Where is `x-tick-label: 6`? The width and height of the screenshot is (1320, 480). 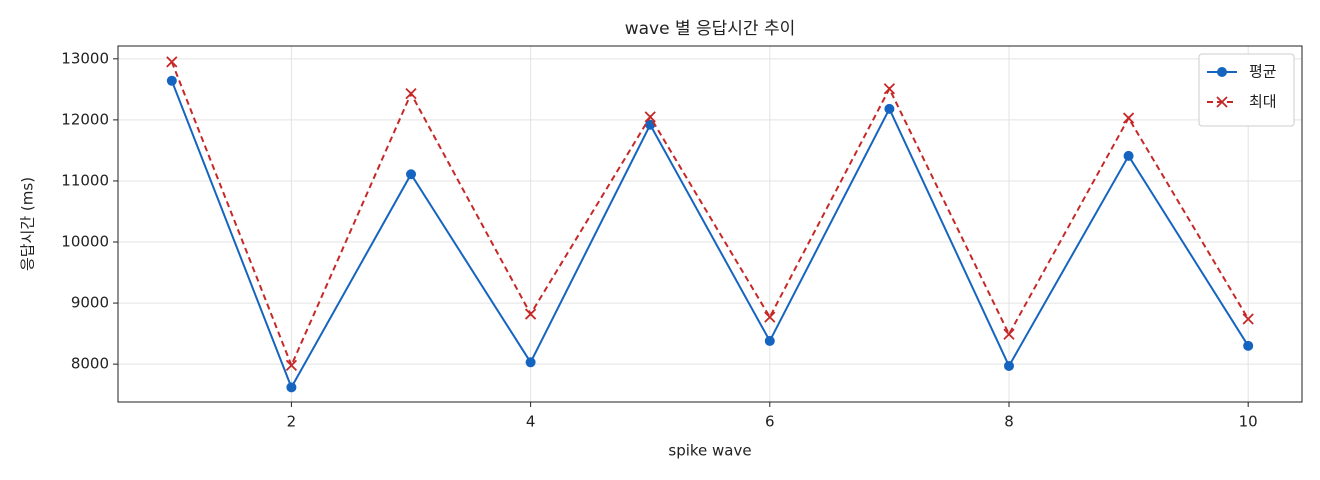
x-tick-label: 6 is located at coordinates (770, 422).